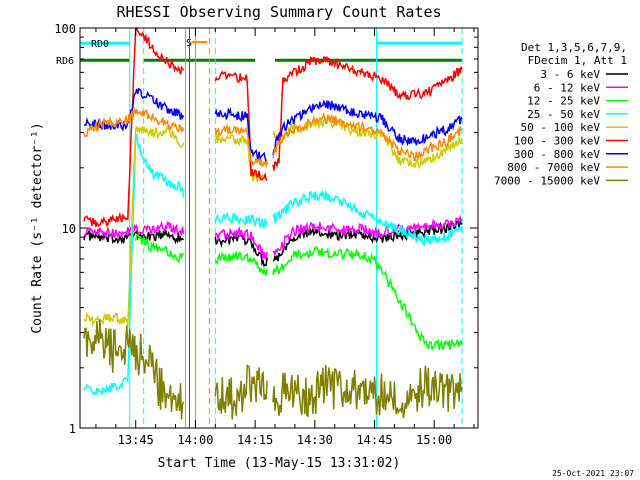  I want to click on y-tick-label-1: 10, so click(69, 229).